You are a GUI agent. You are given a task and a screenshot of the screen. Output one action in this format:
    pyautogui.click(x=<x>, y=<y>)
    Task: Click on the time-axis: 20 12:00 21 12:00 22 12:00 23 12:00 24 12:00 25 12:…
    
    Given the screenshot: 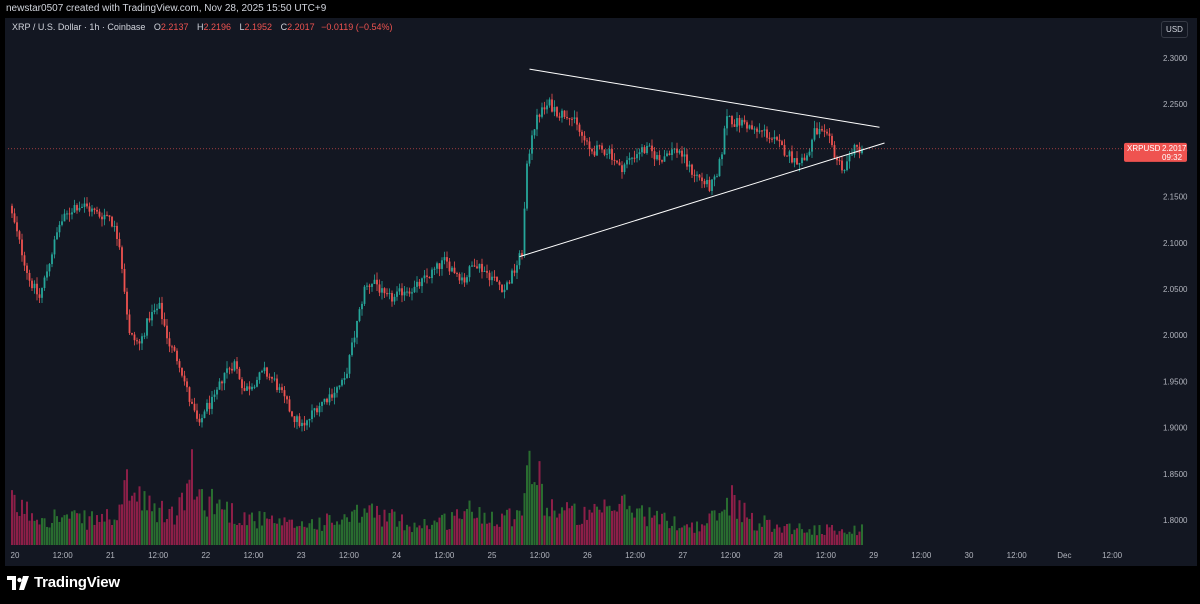 What is the action you would take?
    pyautogui.click(x=567, y=555)
    